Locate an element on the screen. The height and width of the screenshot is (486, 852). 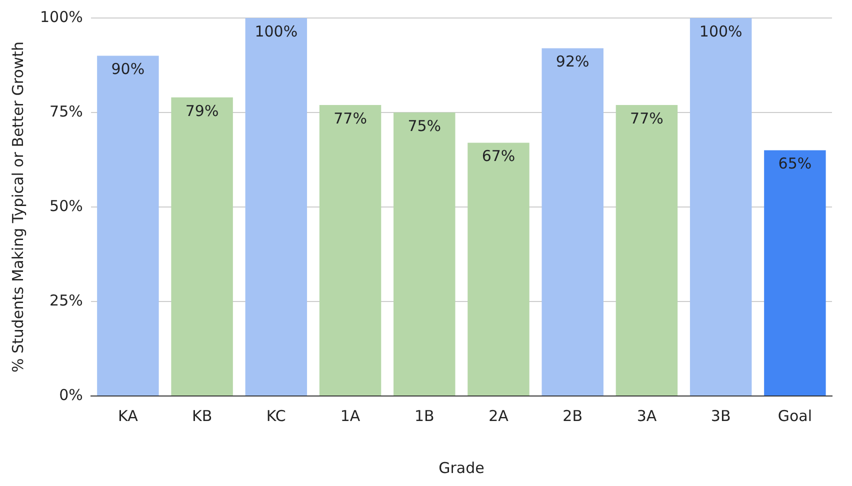
data-label: 67% is located at coordinates (499, 156).